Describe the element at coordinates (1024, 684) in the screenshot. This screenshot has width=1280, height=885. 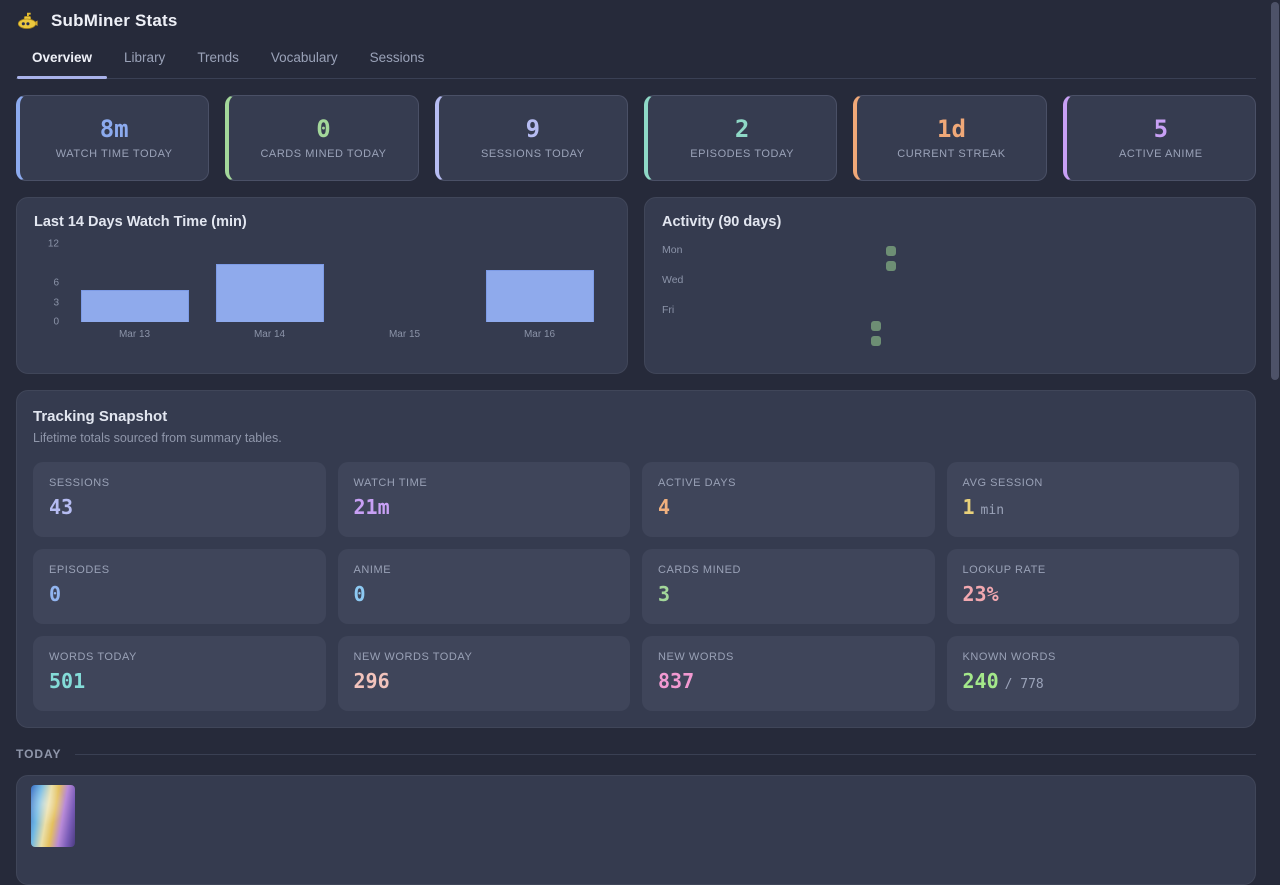
I see `tile-suffix: / 778` at that location.